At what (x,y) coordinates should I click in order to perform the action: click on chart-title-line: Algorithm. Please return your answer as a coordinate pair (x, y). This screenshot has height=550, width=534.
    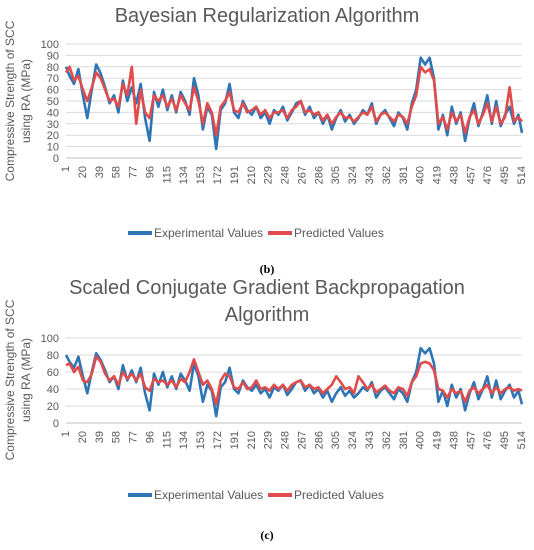
    Looking at the image, I should click on (267, 315).